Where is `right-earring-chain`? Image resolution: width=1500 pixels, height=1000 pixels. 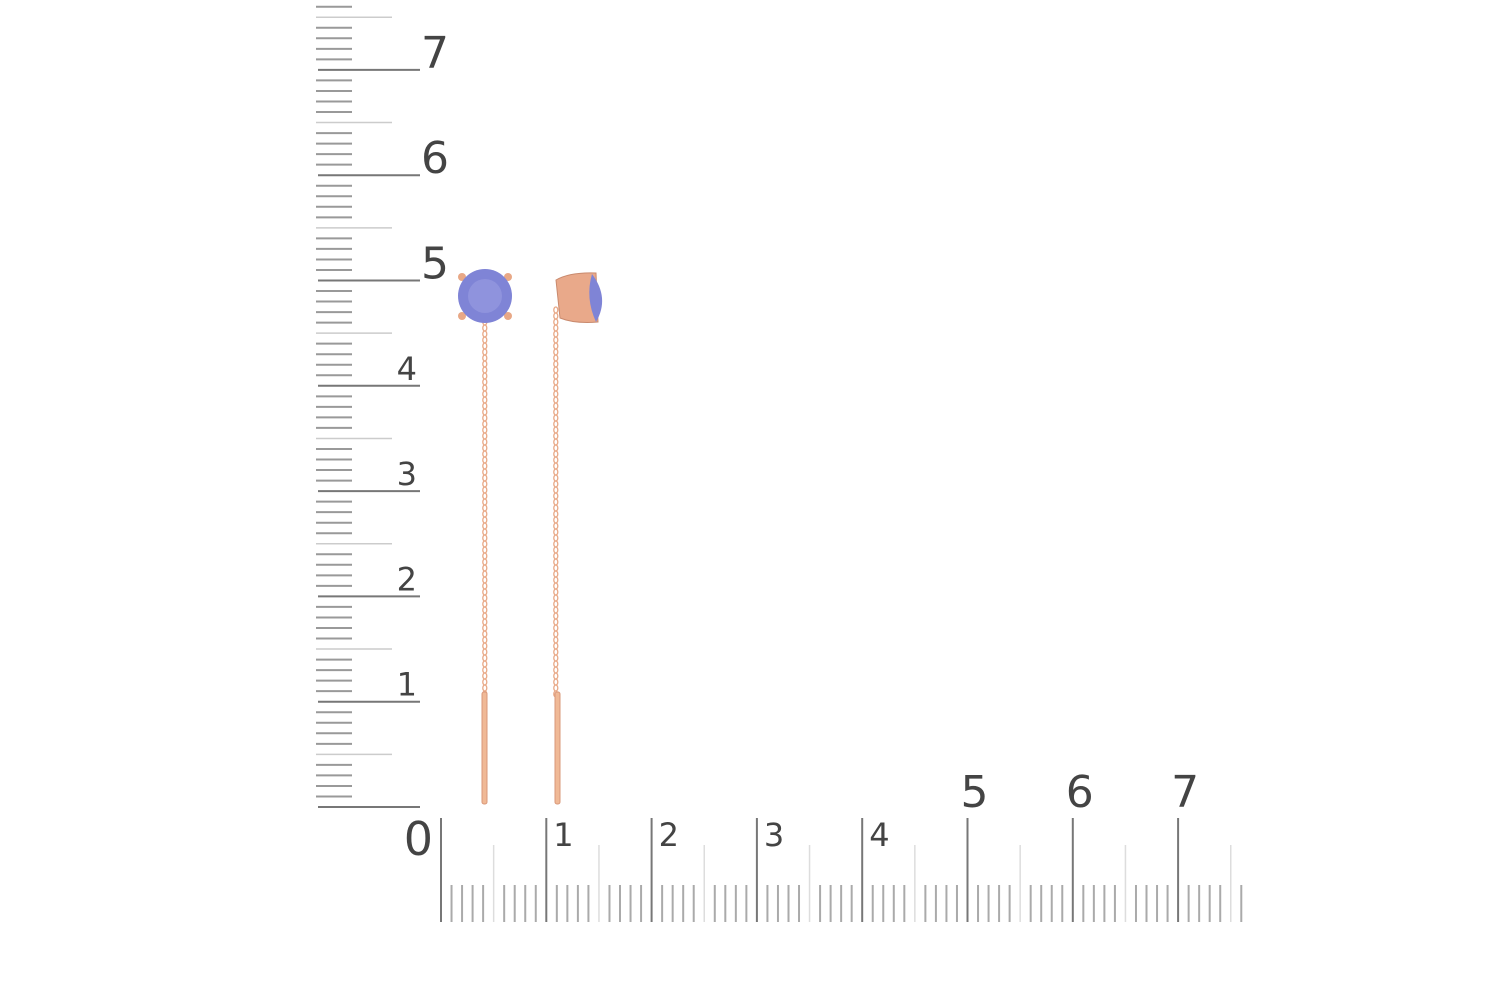
right-earring-chain is located at coordinates (556, 502).